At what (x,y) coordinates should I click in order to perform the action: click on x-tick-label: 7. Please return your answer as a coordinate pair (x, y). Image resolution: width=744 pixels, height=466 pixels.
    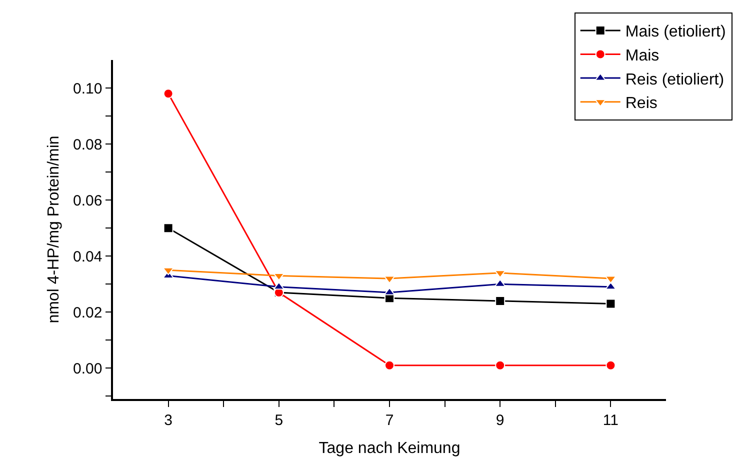
    Looking at the image, I should click on (389, 420).